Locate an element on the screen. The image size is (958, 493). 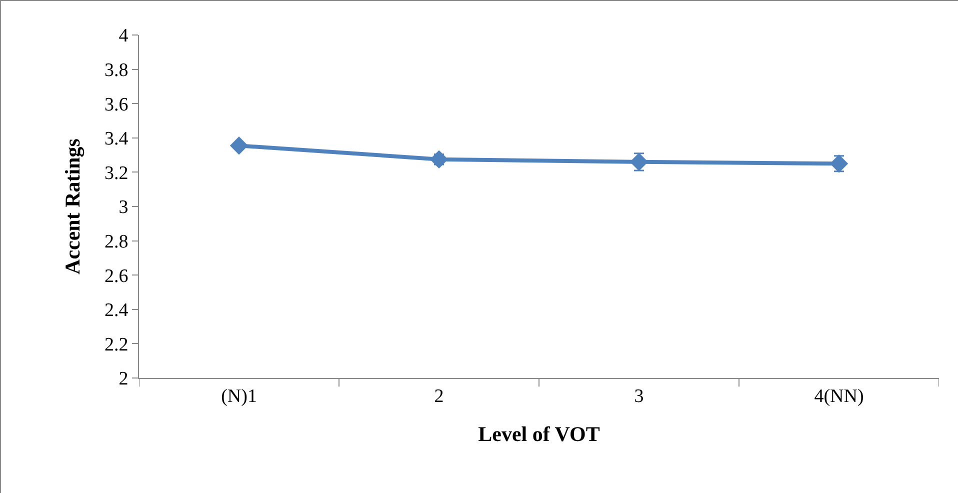
y-tick-label: 4 is located at coordinates (123, 36).